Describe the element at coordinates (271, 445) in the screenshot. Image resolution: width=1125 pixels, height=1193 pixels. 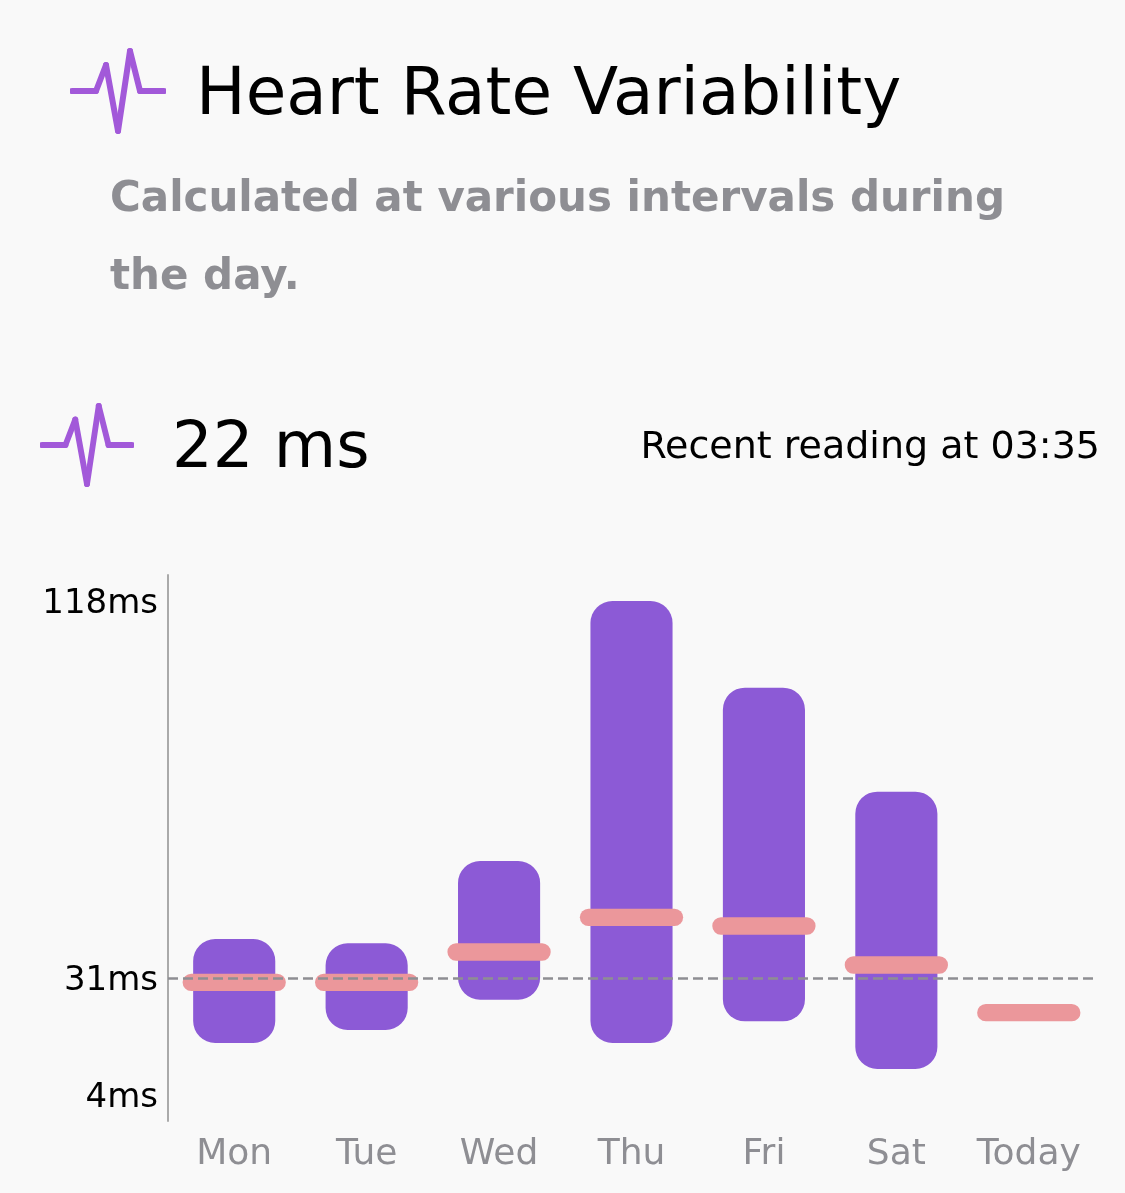
I see `text: 22 ms` at that location.